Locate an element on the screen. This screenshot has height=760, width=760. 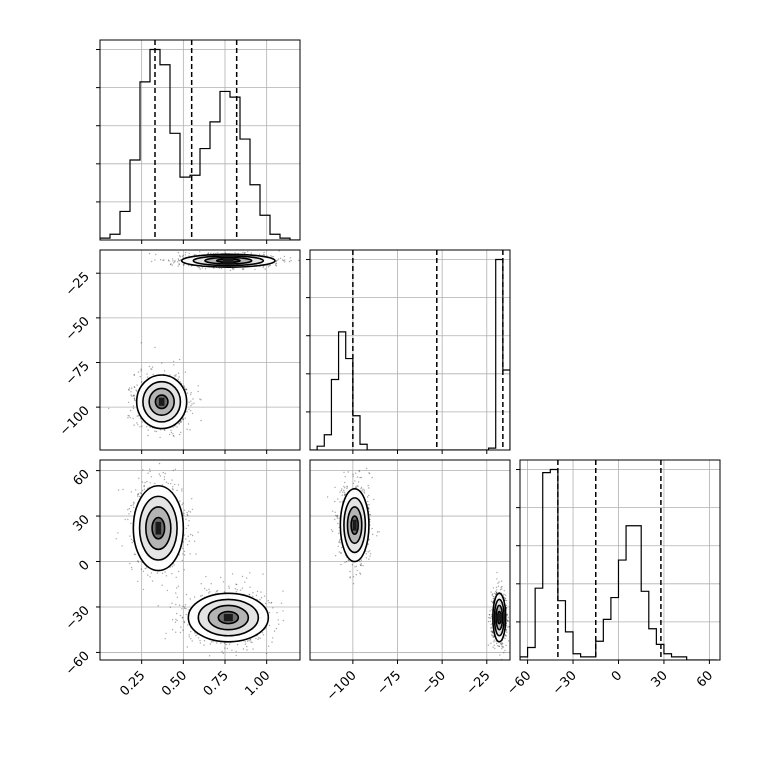
x-tick-label: 0.75 is located at coordinates (216, 683).